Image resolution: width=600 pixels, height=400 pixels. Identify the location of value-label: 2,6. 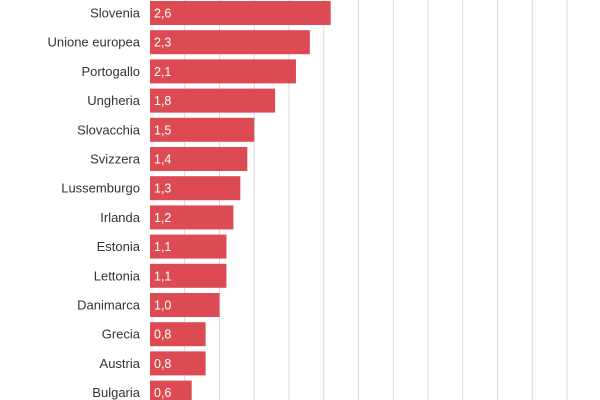
(162, 14).